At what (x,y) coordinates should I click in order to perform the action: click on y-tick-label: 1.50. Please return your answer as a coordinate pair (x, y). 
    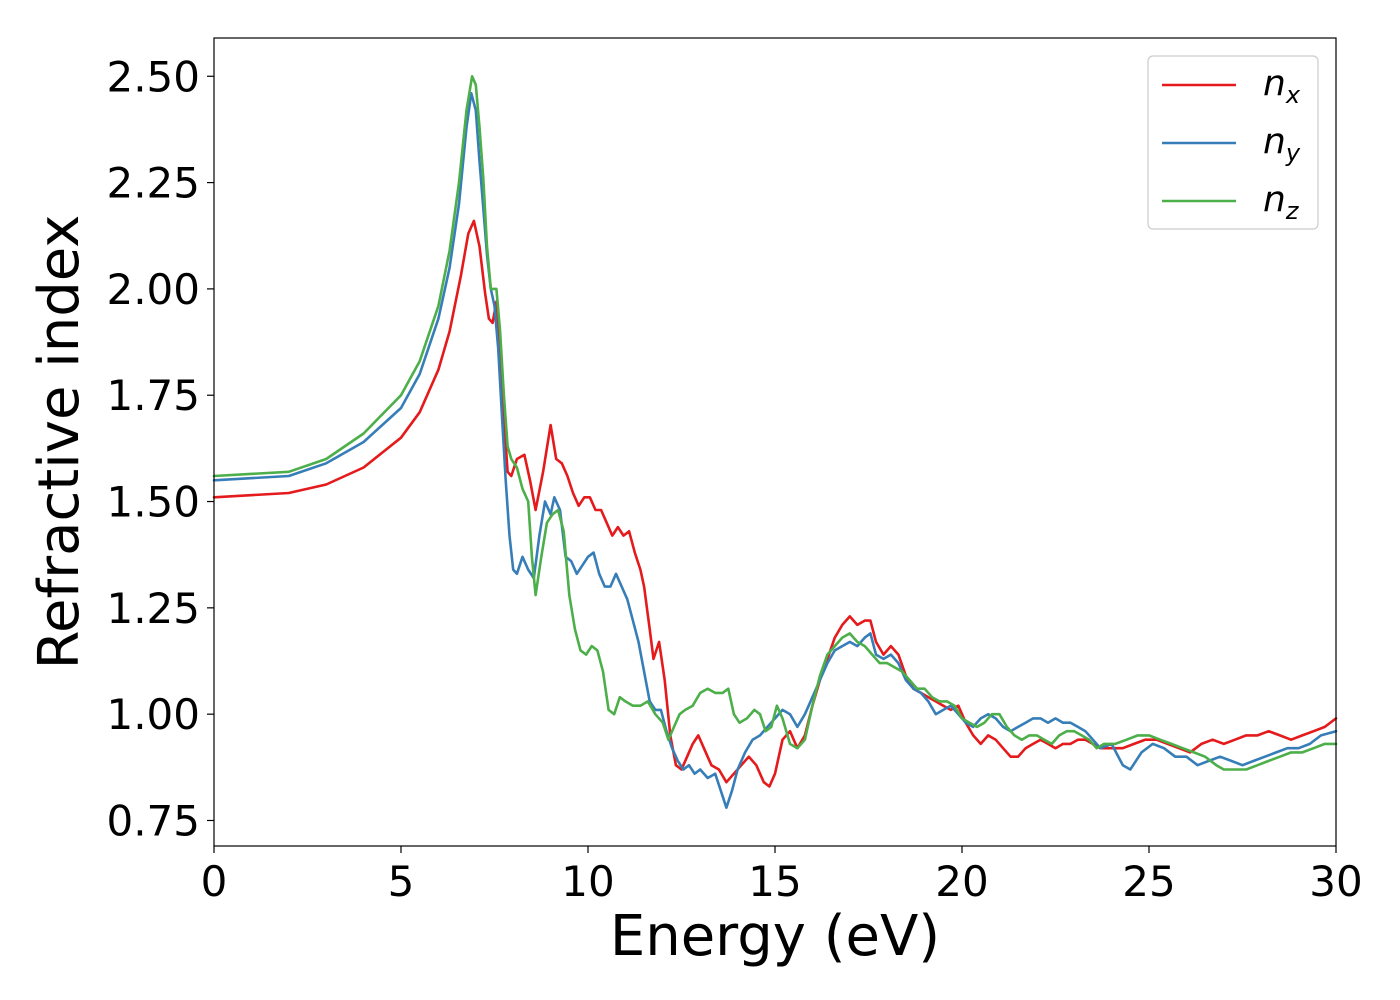
    Looking at the image, I should click on (153, 502).